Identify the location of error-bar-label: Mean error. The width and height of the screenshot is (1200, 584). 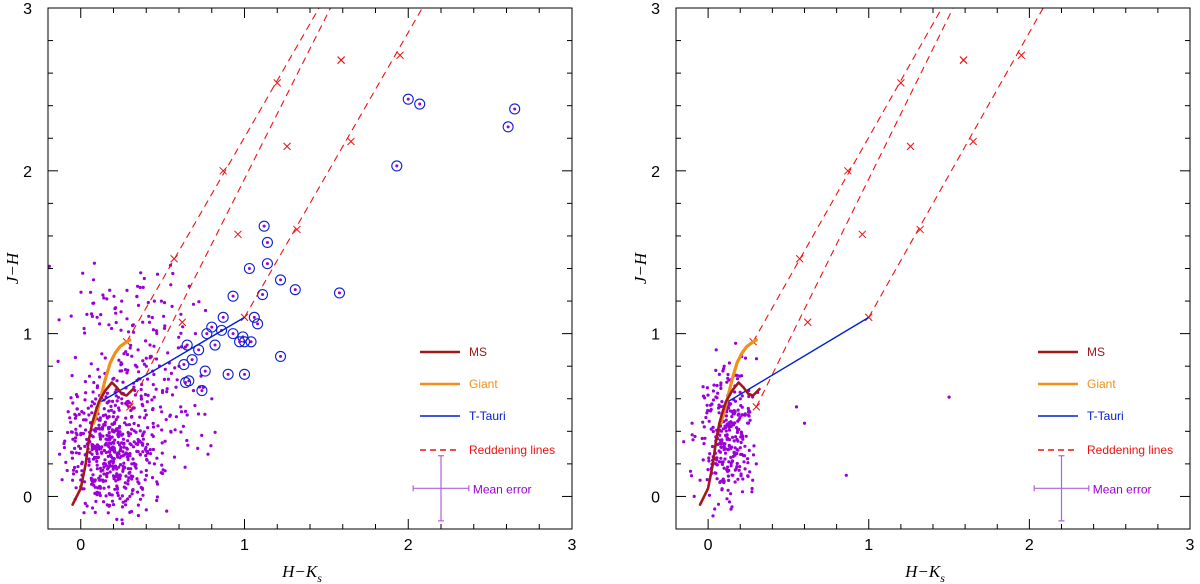
(1122, 489).